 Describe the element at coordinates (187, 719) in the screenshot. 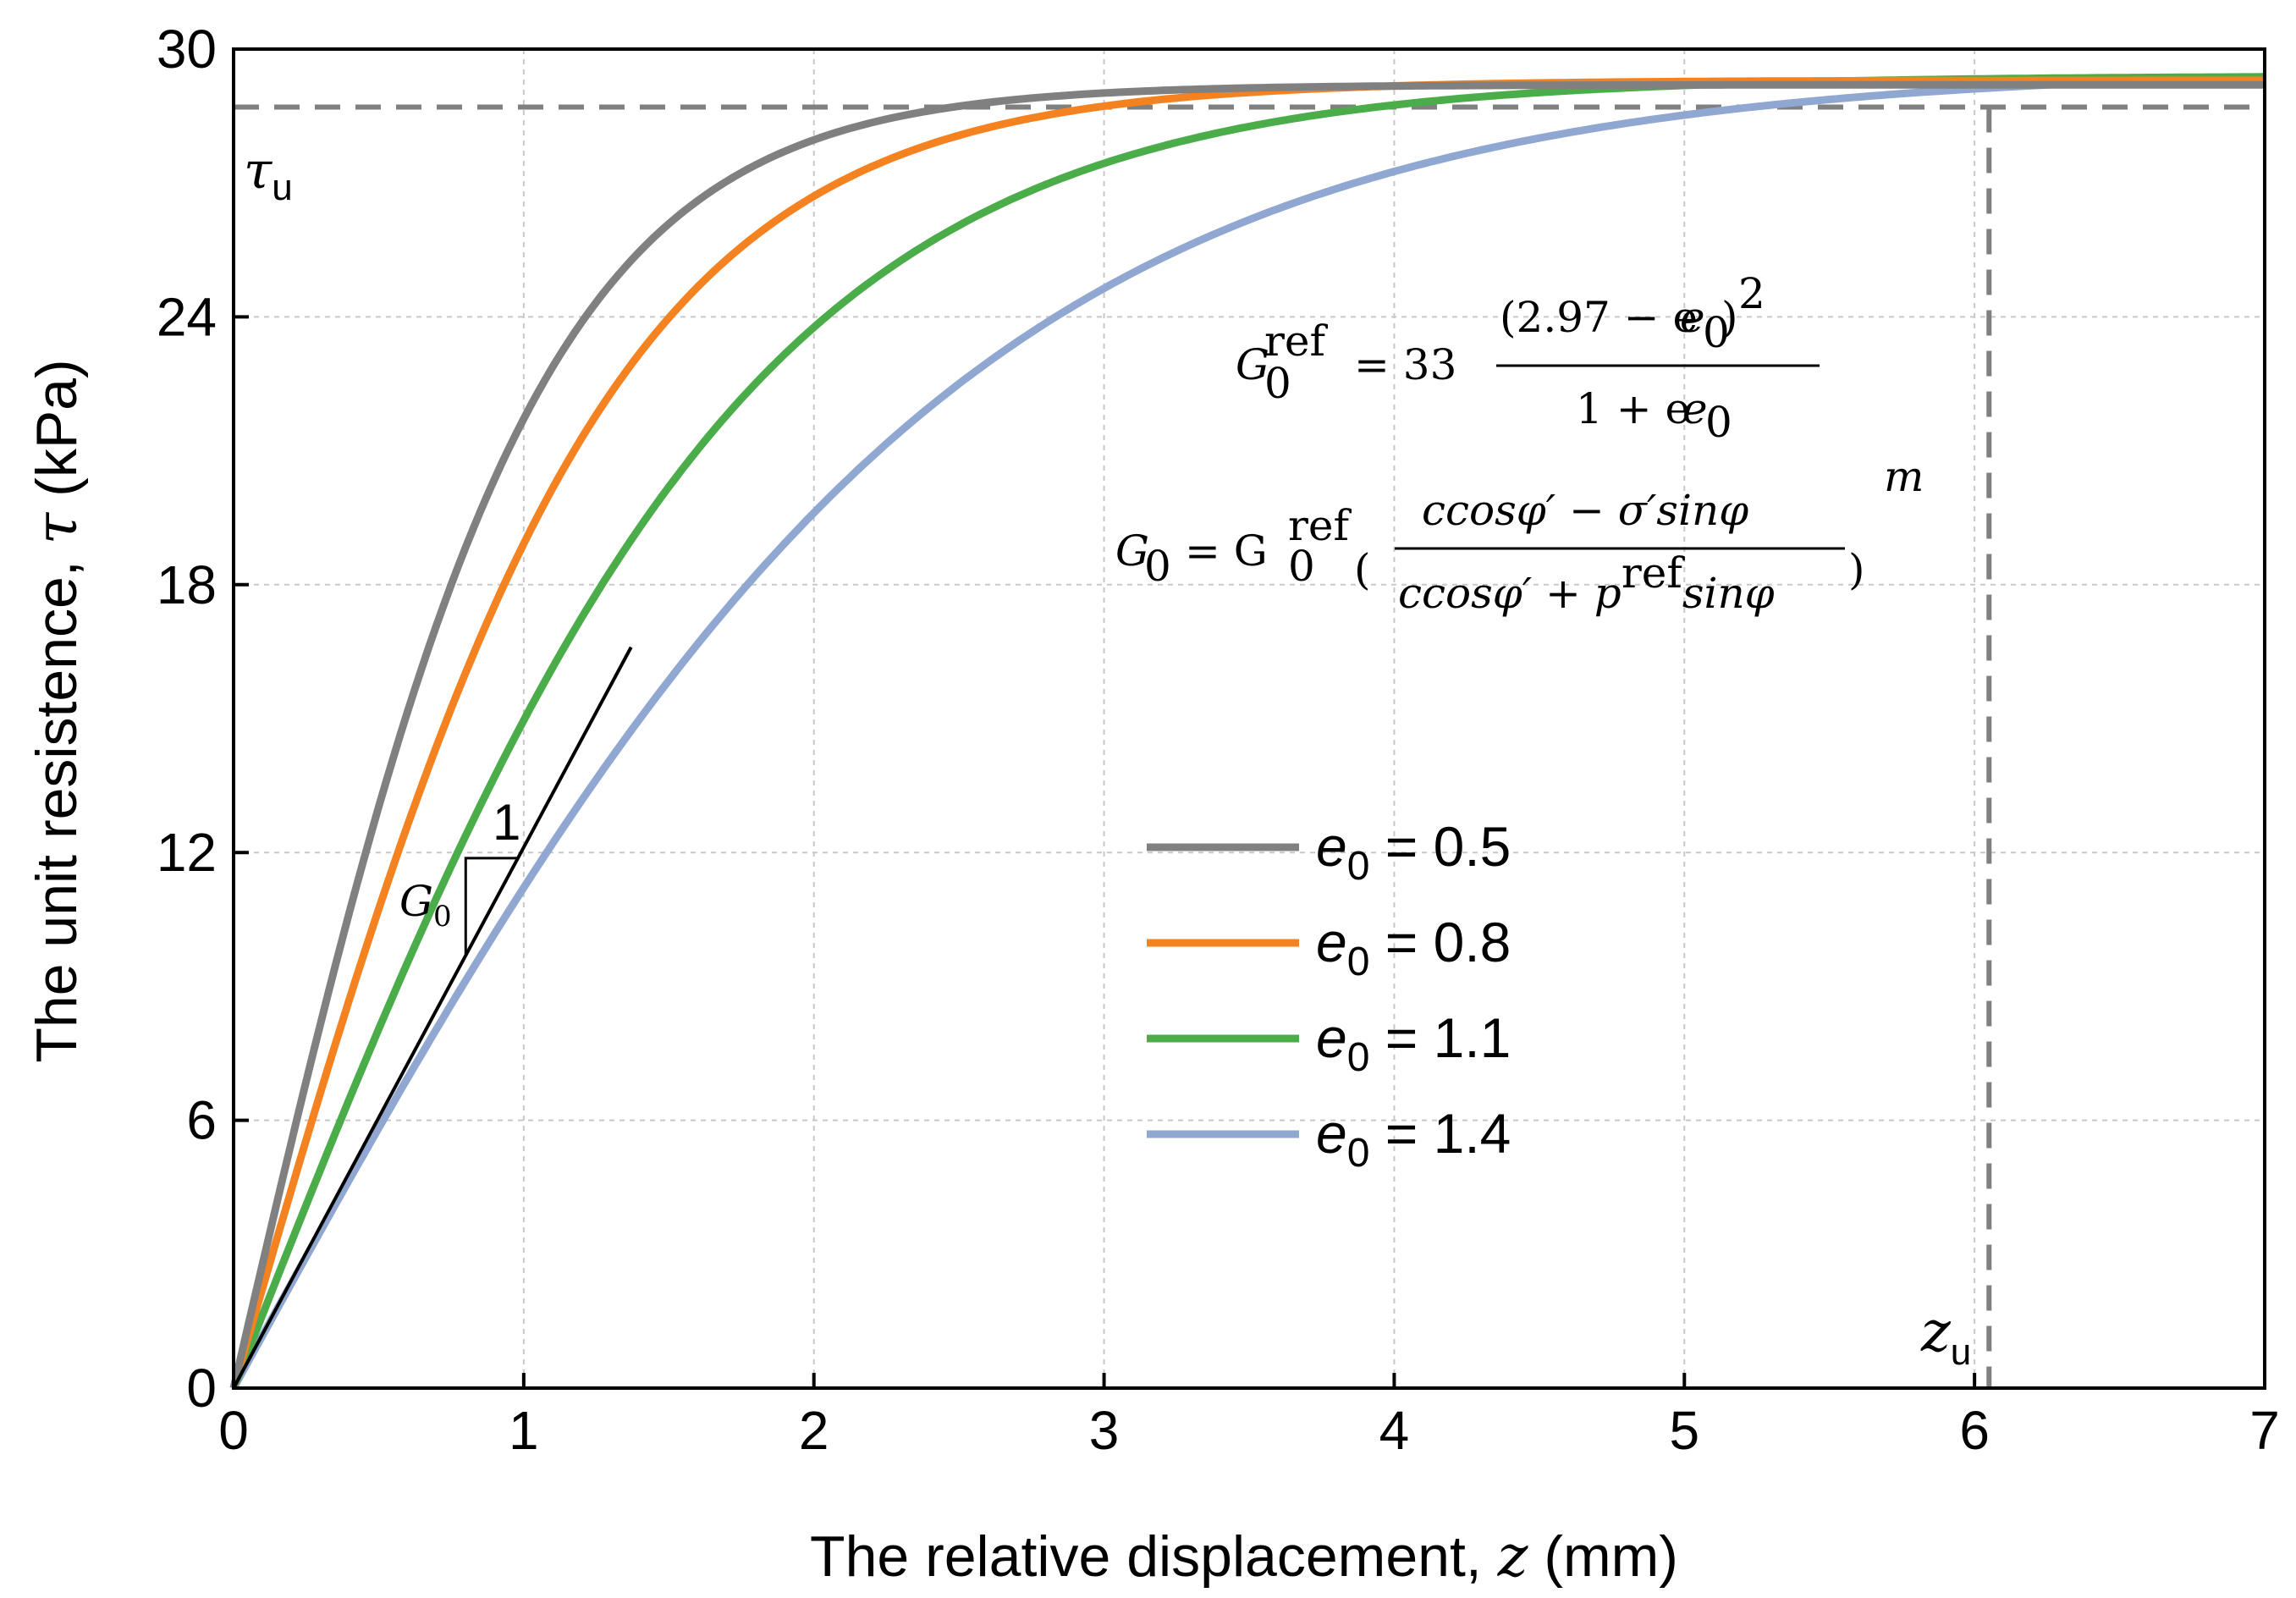

I see `y-tick-labels: 0 6 12 18 24 30` at that location.